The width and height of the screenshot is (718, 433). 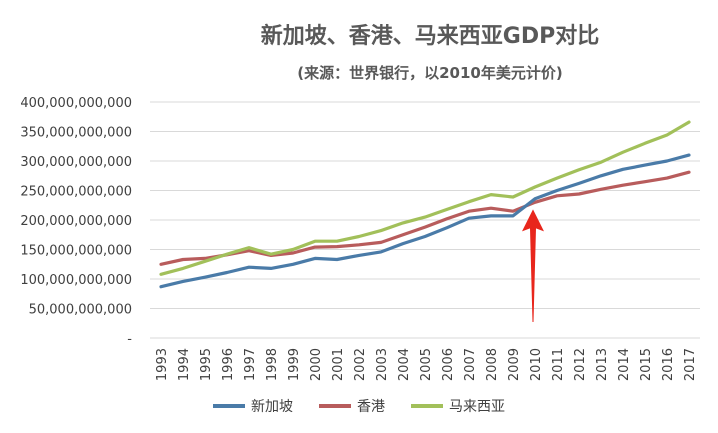 I want to click on legend-item: 香港, so click(x=352, y=406).